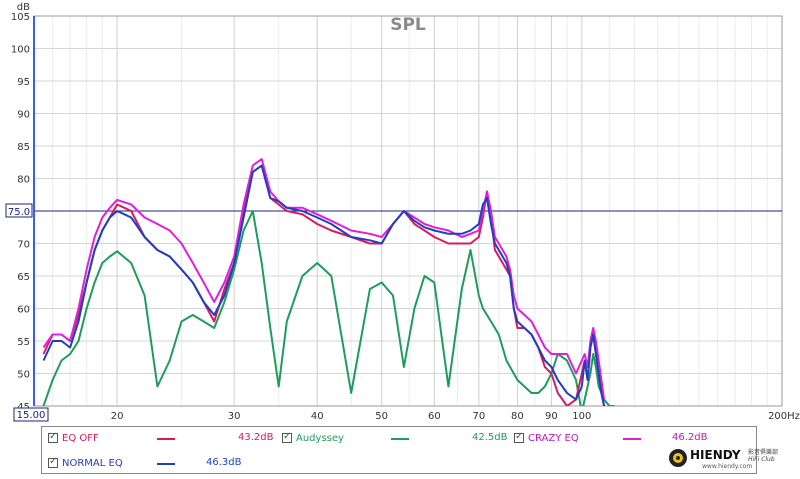 The height and width of the screenshot is (479, 800). I want to click on legend-item-crazy-eq: CRAZY EQ, so click(546, 438).